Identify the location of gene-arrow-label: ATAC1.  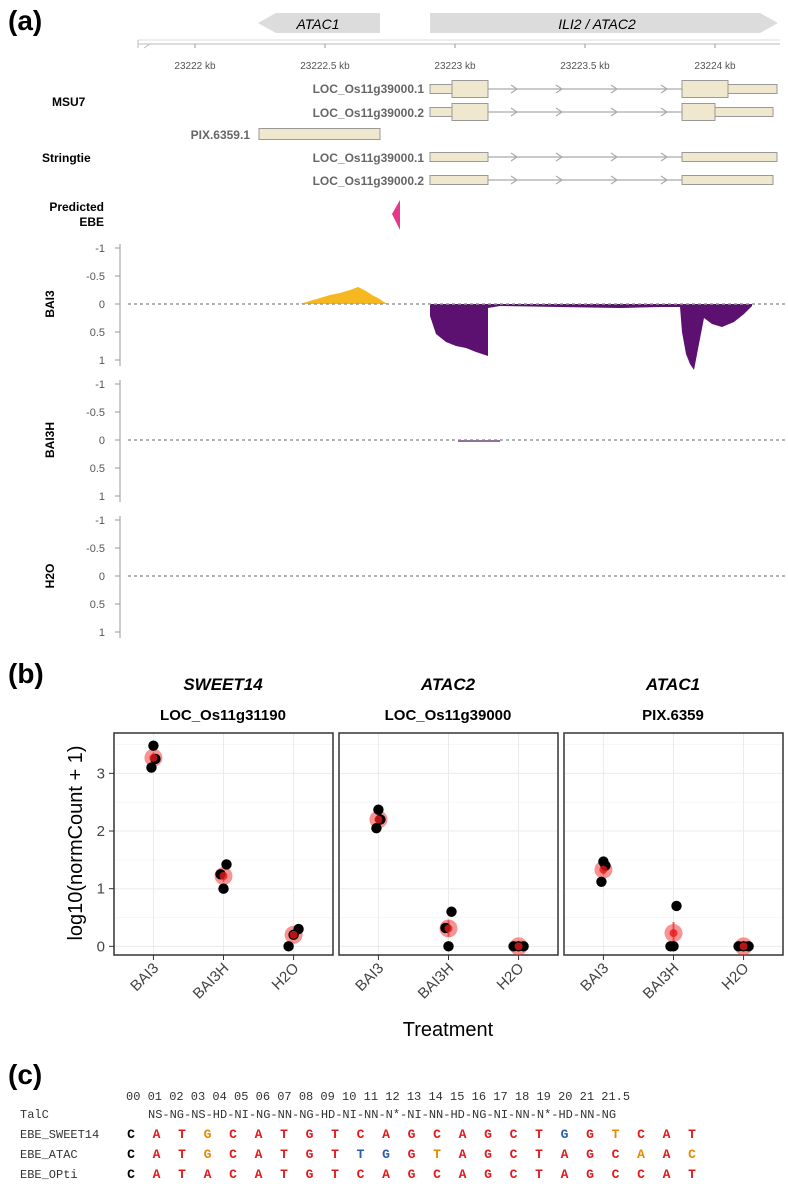
(317, 24).